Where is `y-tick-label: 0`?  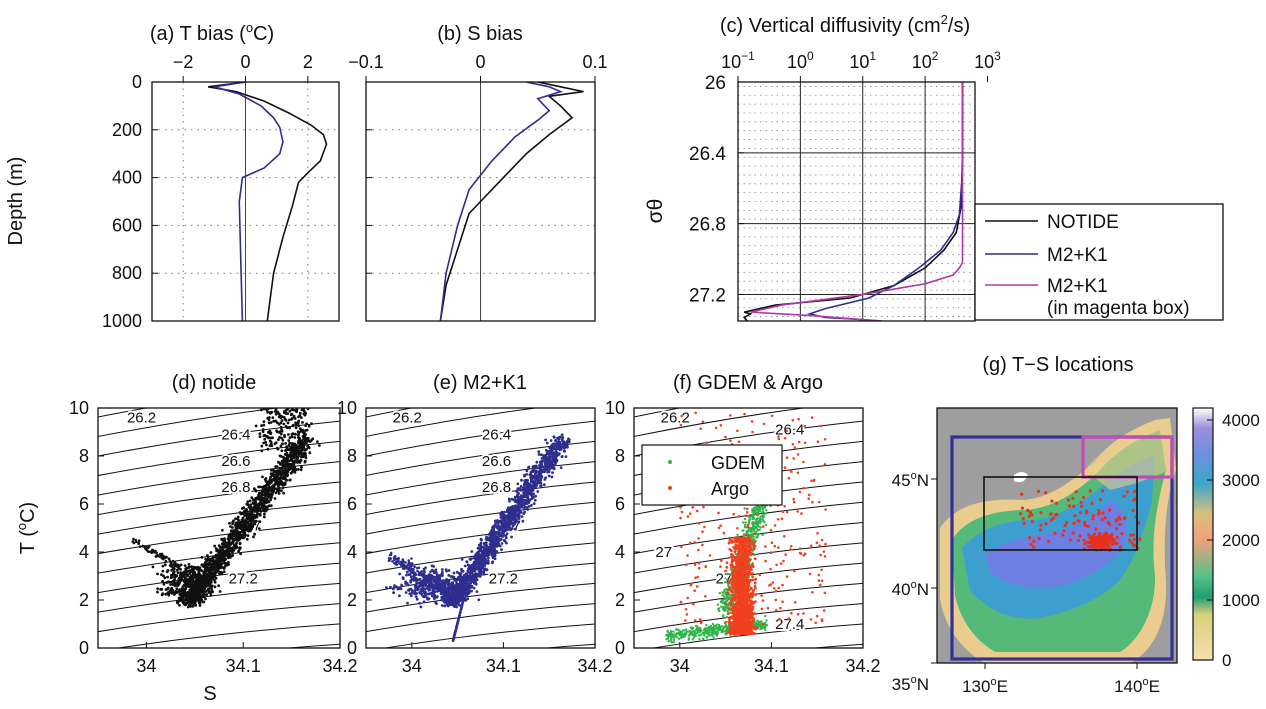
y-tick-label: 0 is located at coordinates (137, 82).